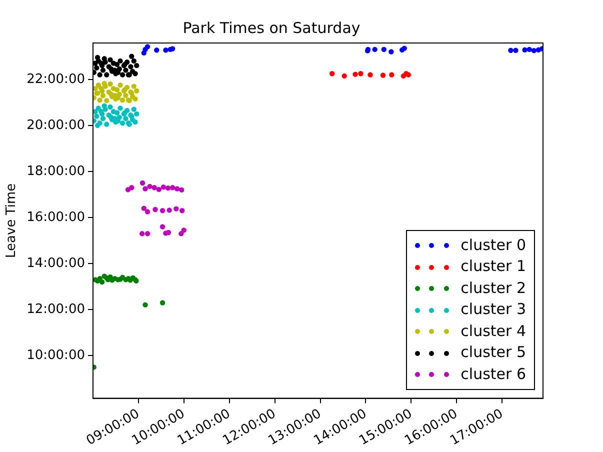 This screenshot has height=452, width=603. I want to click on y-axis-title: Leave Time, so click(12, 220).